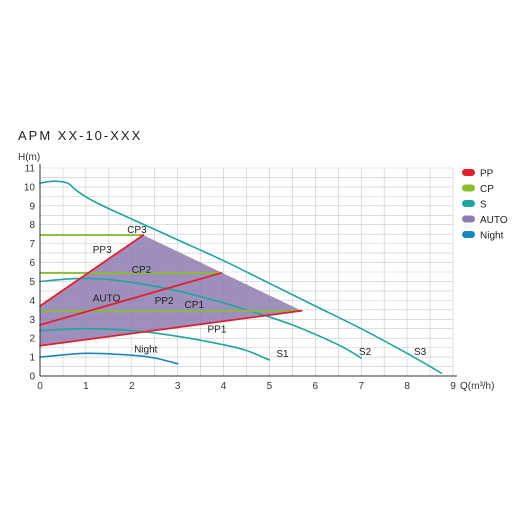 Image resolution: width=530 pixels, height=530 pixels. Describe the element at coordinates (32, 244) in the screenshot. I see `y-tick-label: 7` at that location.